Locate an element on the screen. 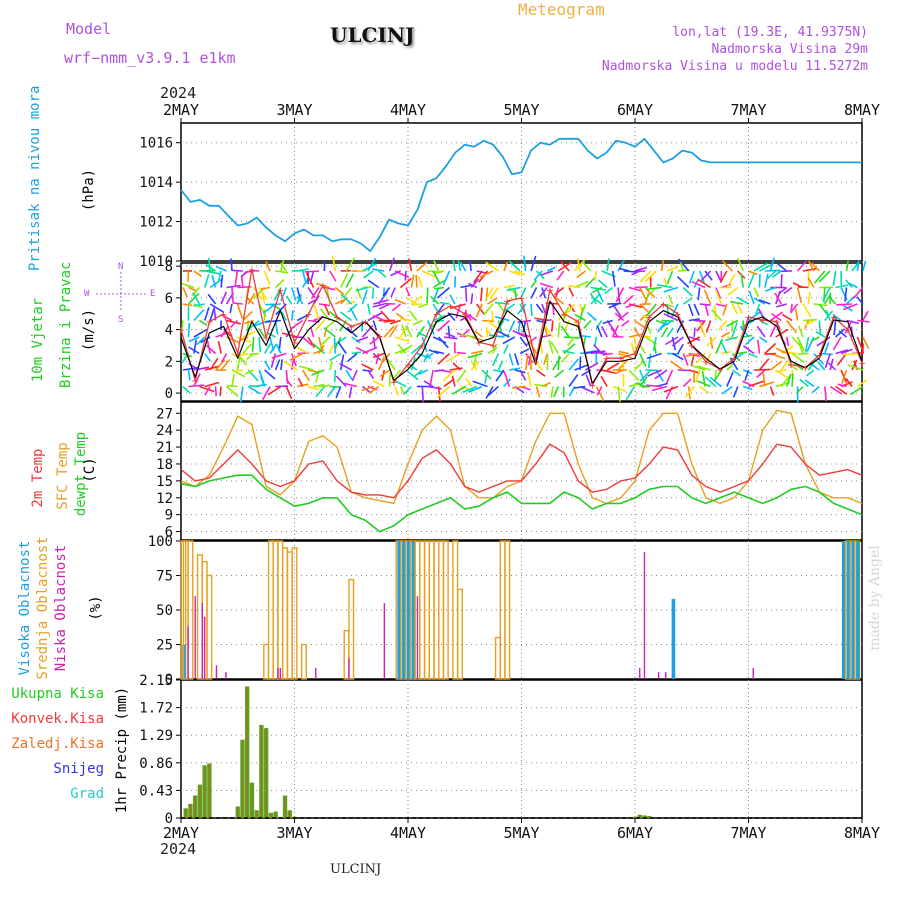  footer-station: ULCINJ is located at coordinates (356, 869).